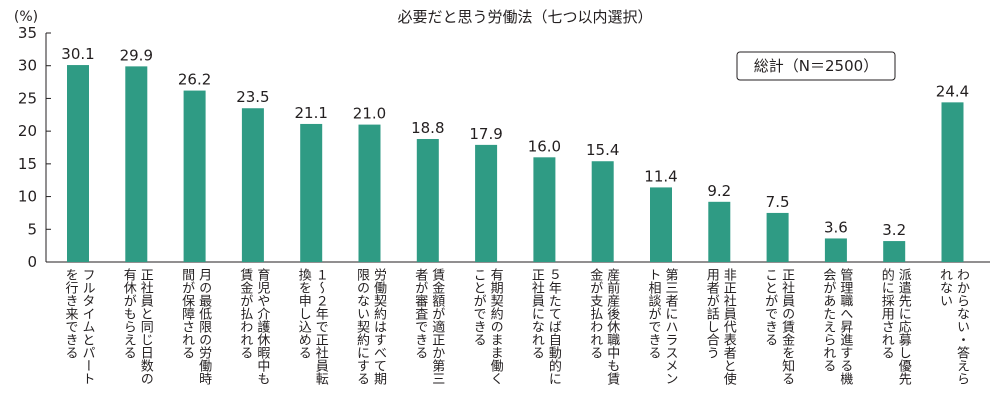 The width and height of the screenshot is (1000, 400). Describe the element at coordinates (729, 326) in the screenshot. I see `category-label: 非正社員代表者と使` at that location.